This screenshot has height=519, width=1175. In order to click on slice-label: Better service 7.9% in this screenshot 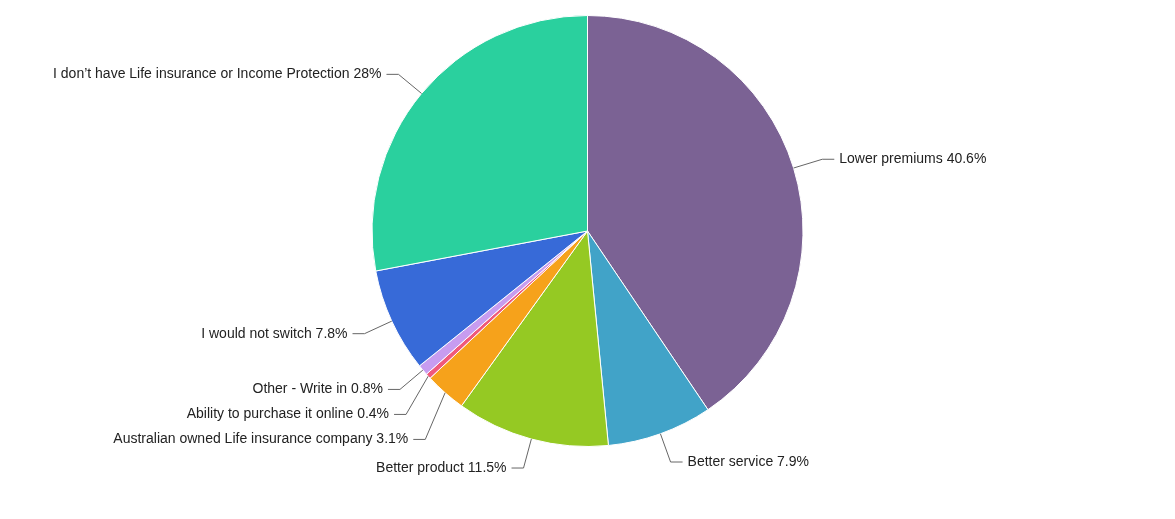, I will do `click(748, 460)`.